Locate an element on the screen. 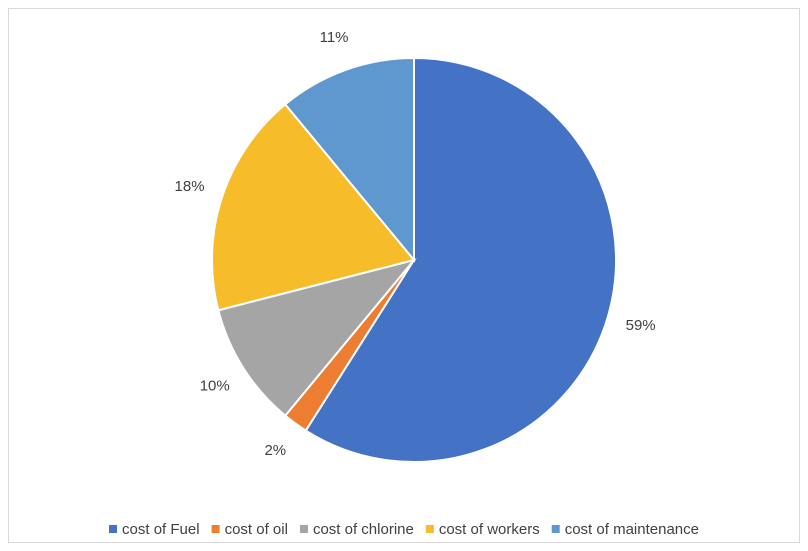 The width and height of the screenshot is (808, 551). data-label: 11% is located at coordinates (334, 37).